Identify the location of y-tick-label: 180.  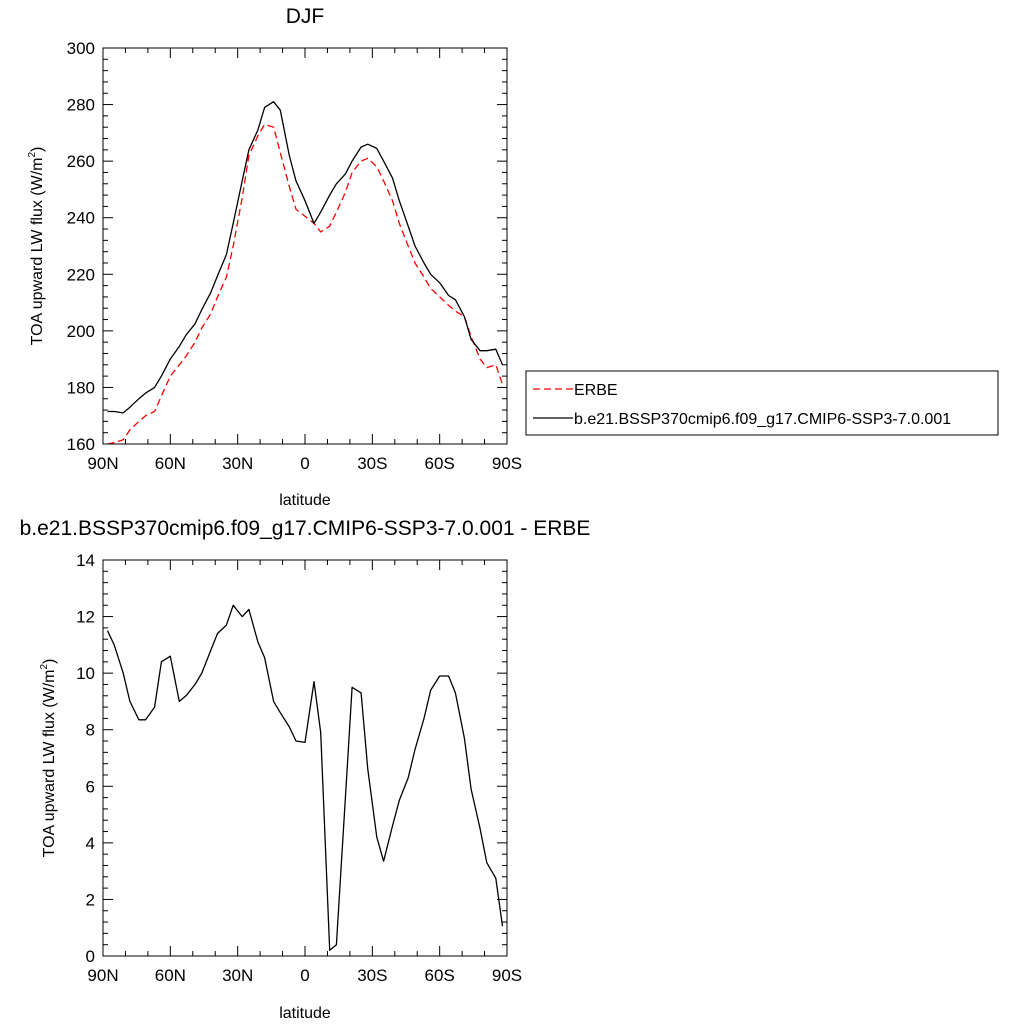
(81, 387).